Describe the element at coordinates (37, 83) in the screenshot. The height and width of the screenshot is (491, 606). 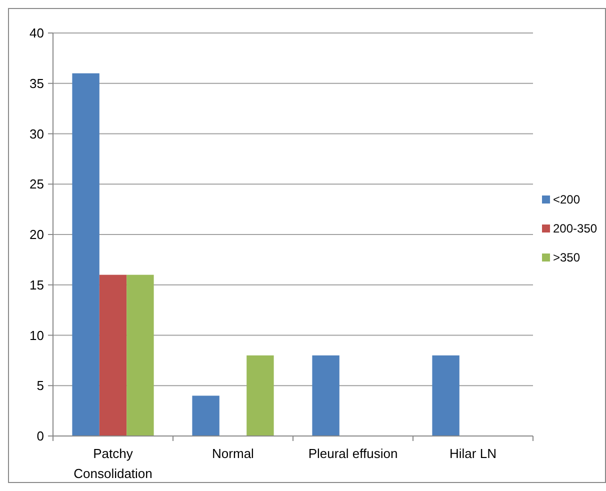
I see `y-tick-label: 35` at that location.